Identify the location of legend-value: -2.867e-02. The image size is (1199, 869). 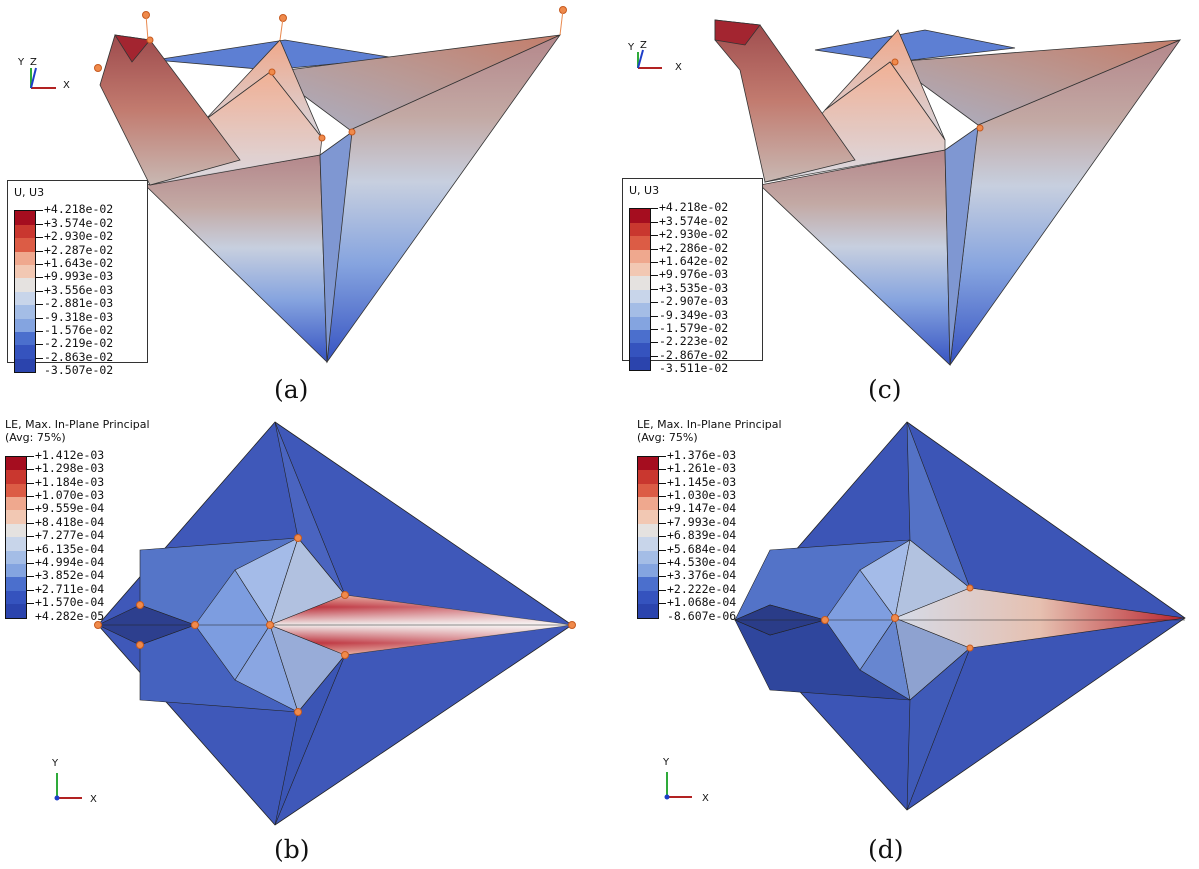
(694, 354).